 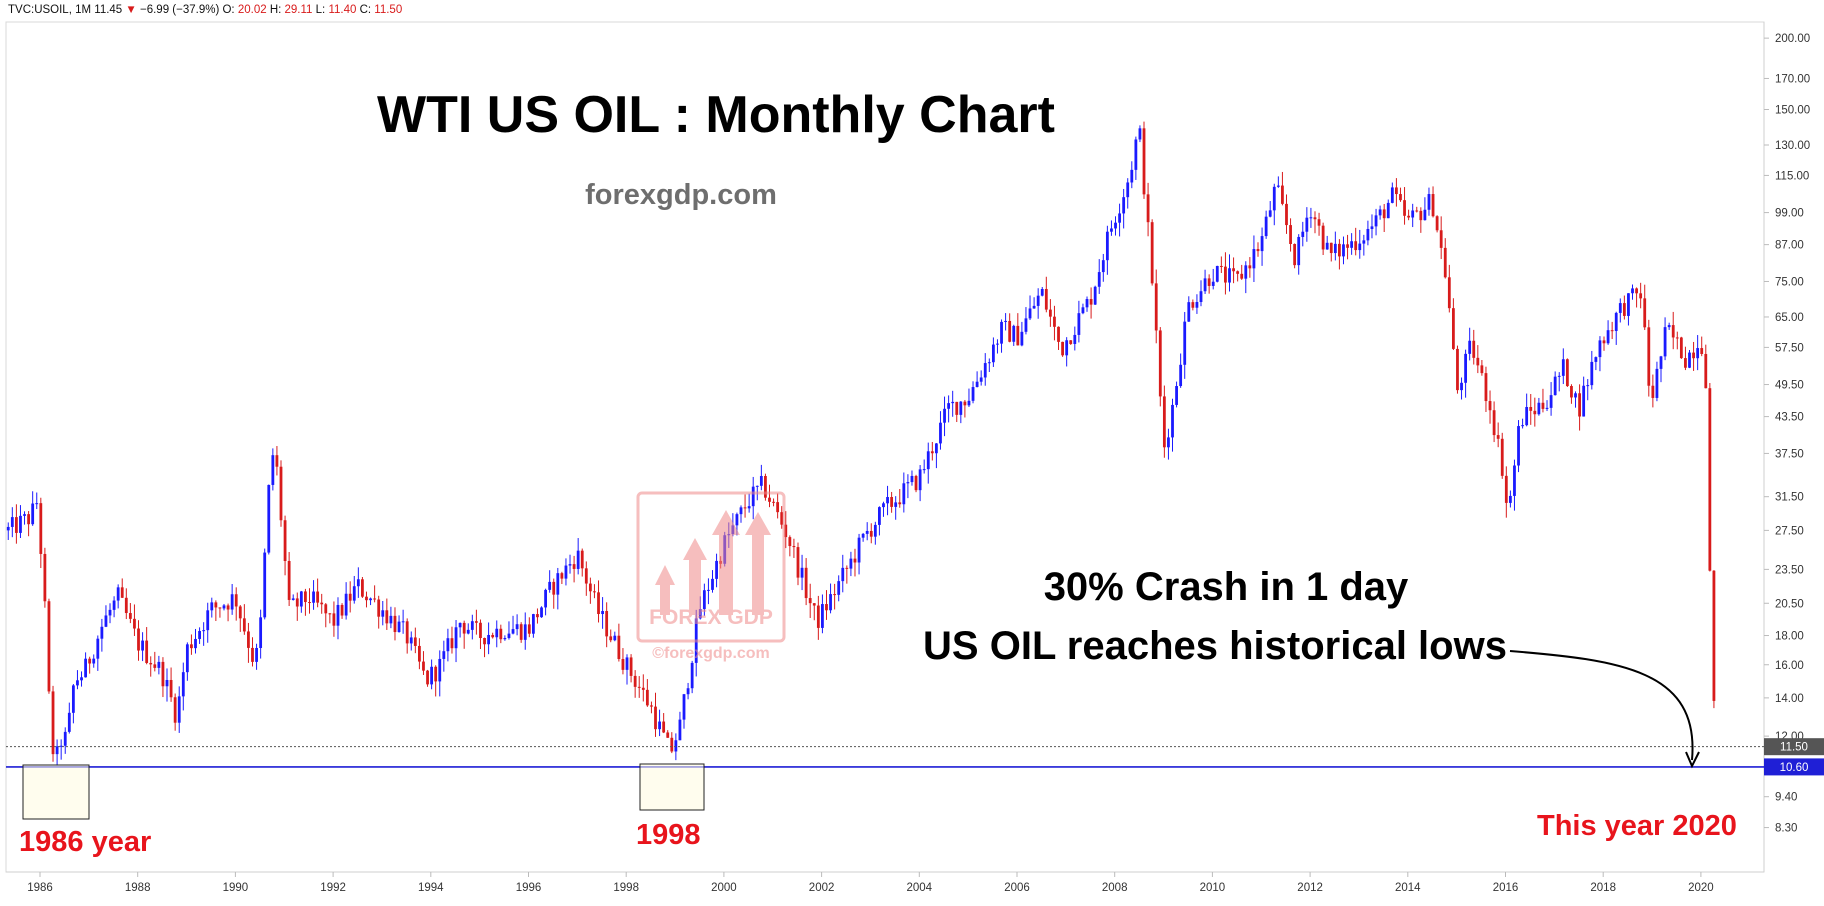 I want to click on watermark-brand: FOREX GDP, so click(x=711, y=617).